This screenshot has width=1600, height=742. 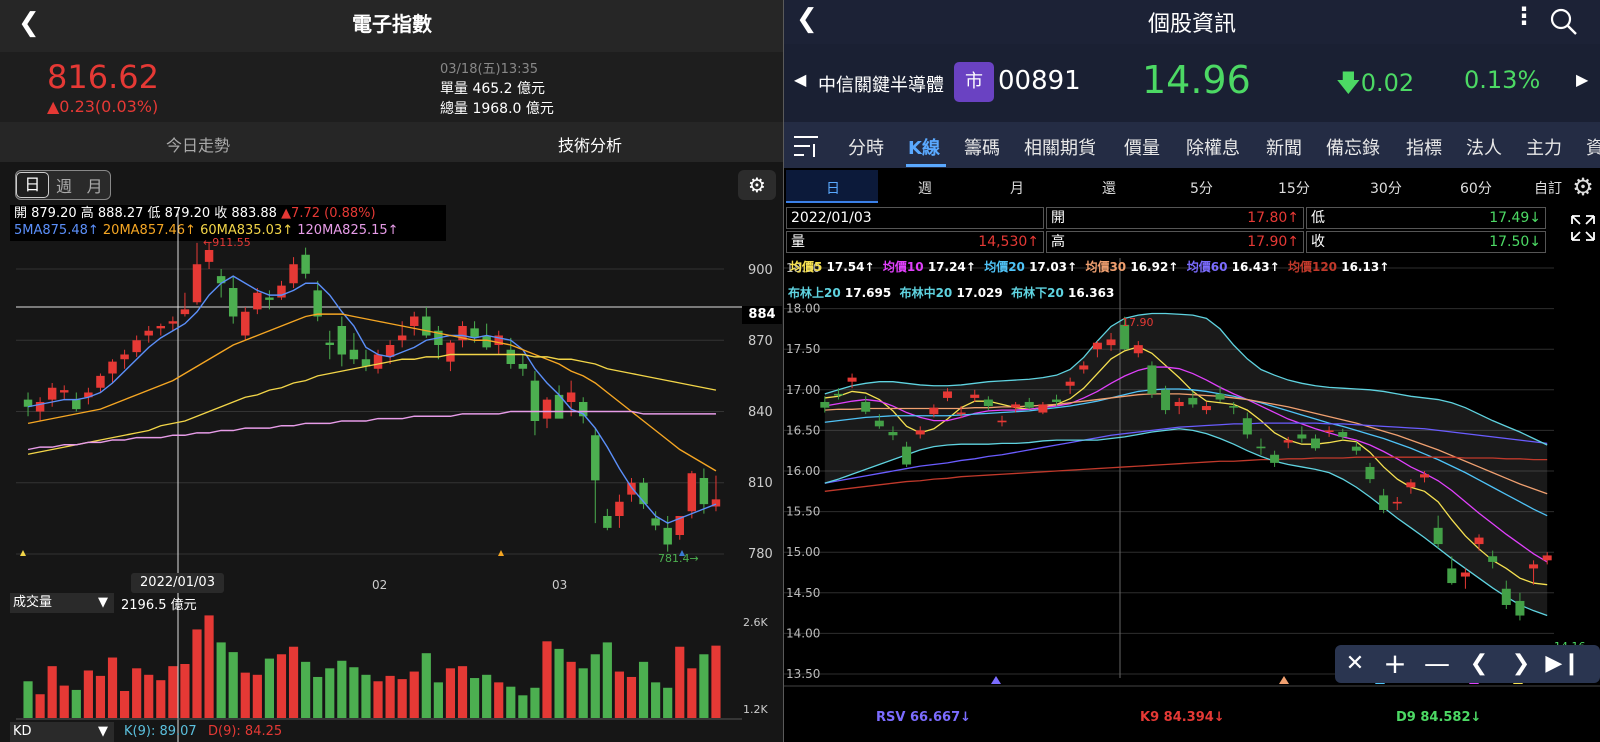 What do you see at coordinates (1593, 148) in the screenshot?
I see `tab-more: 資` at bounding box center [1593, 148].